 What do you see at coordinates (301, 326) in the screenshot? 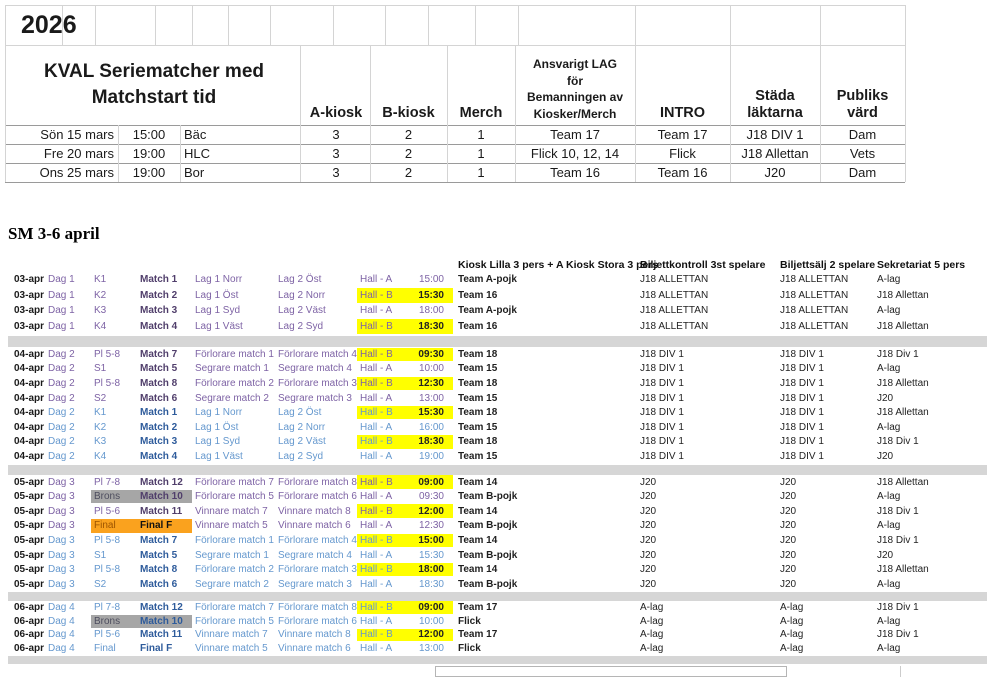
I see `cell-team2: Lag 2 Syd` at bounding box center [301, 326].